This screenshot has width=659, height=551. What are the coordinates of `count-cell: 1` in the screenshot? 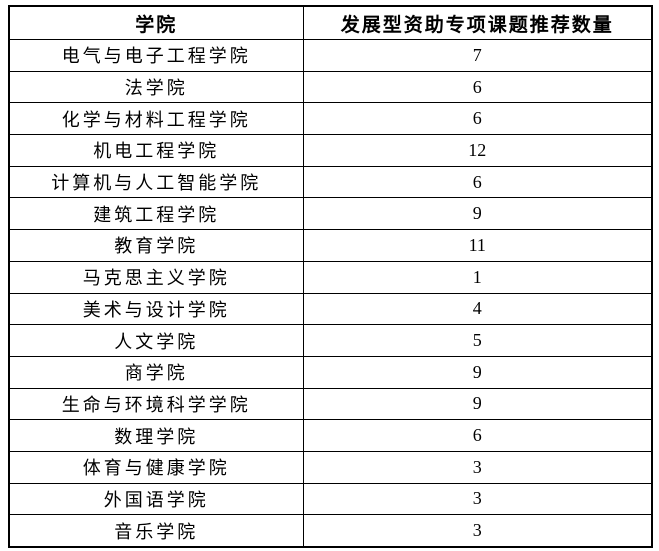 It's located at (477, 277).